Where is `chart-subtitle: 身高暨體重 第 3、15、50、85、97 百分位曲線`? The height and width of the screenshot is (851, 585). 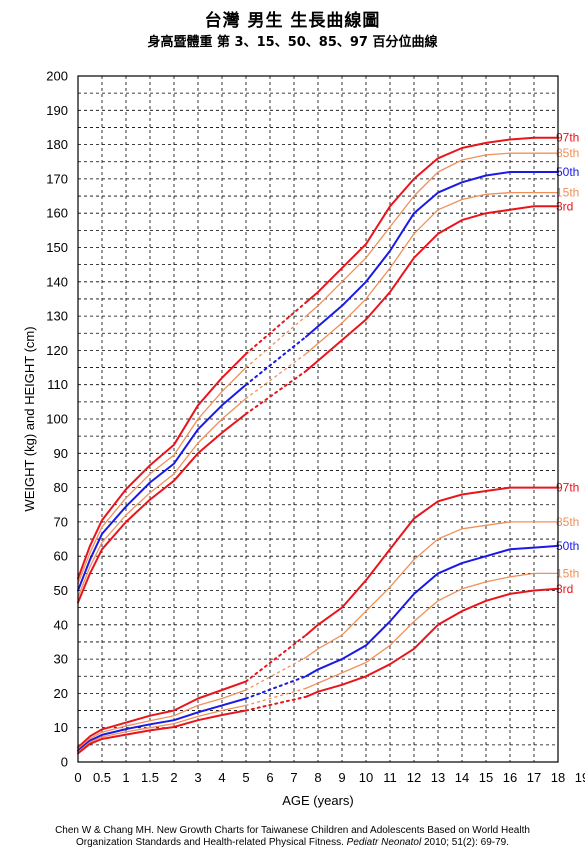
chart-subtitle: 身高暨體重 第 3、15、50、85、97 百分位曲線 is located at coordinates (292, 42).